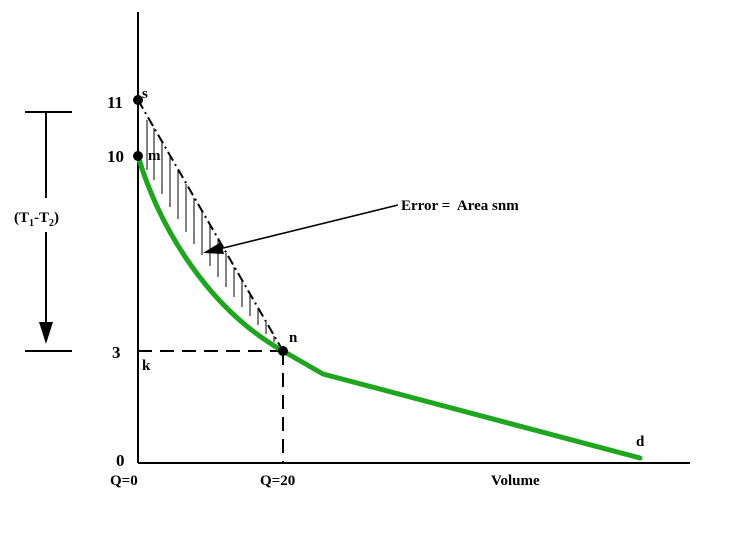 The width and height of the screenshot is (754, 535). What do you see at coordinates (154, 156) in the screenshot?
I see `point-m-label: m` at bounding box center [154, 156].